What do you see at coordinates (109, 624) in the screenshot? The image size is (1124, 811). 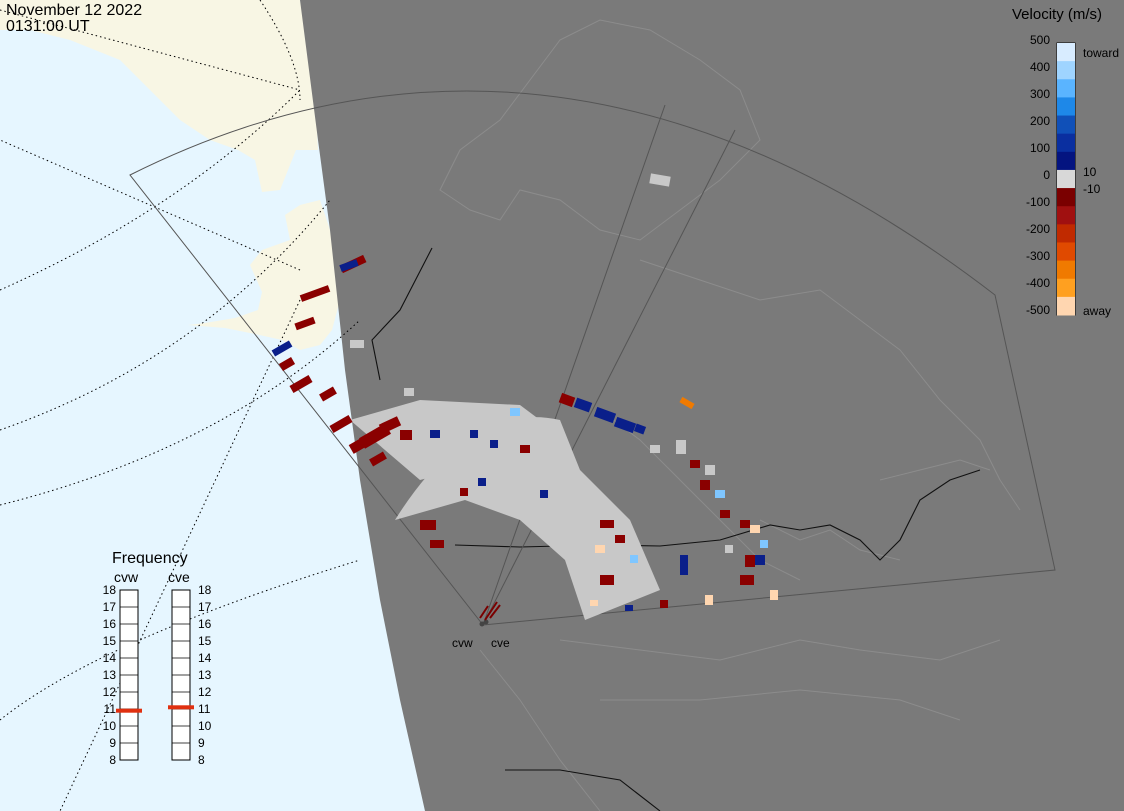 I see `freq-scale-label-left: 16` at bounding box center [109, 624].